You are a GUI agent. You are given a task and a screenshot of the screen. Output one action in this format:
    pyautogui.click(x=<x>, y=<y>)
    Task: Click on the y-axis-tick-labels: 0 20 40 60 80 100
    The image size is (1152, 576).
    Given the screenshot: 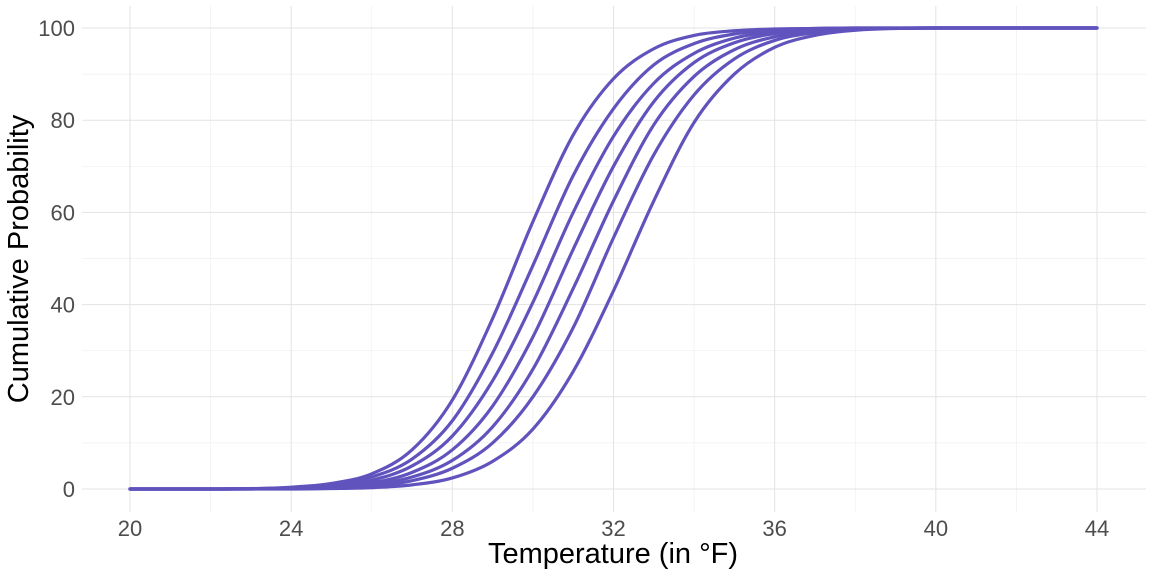 What is the action you would take?
    pyautogui.click(x=56, y=259)
    